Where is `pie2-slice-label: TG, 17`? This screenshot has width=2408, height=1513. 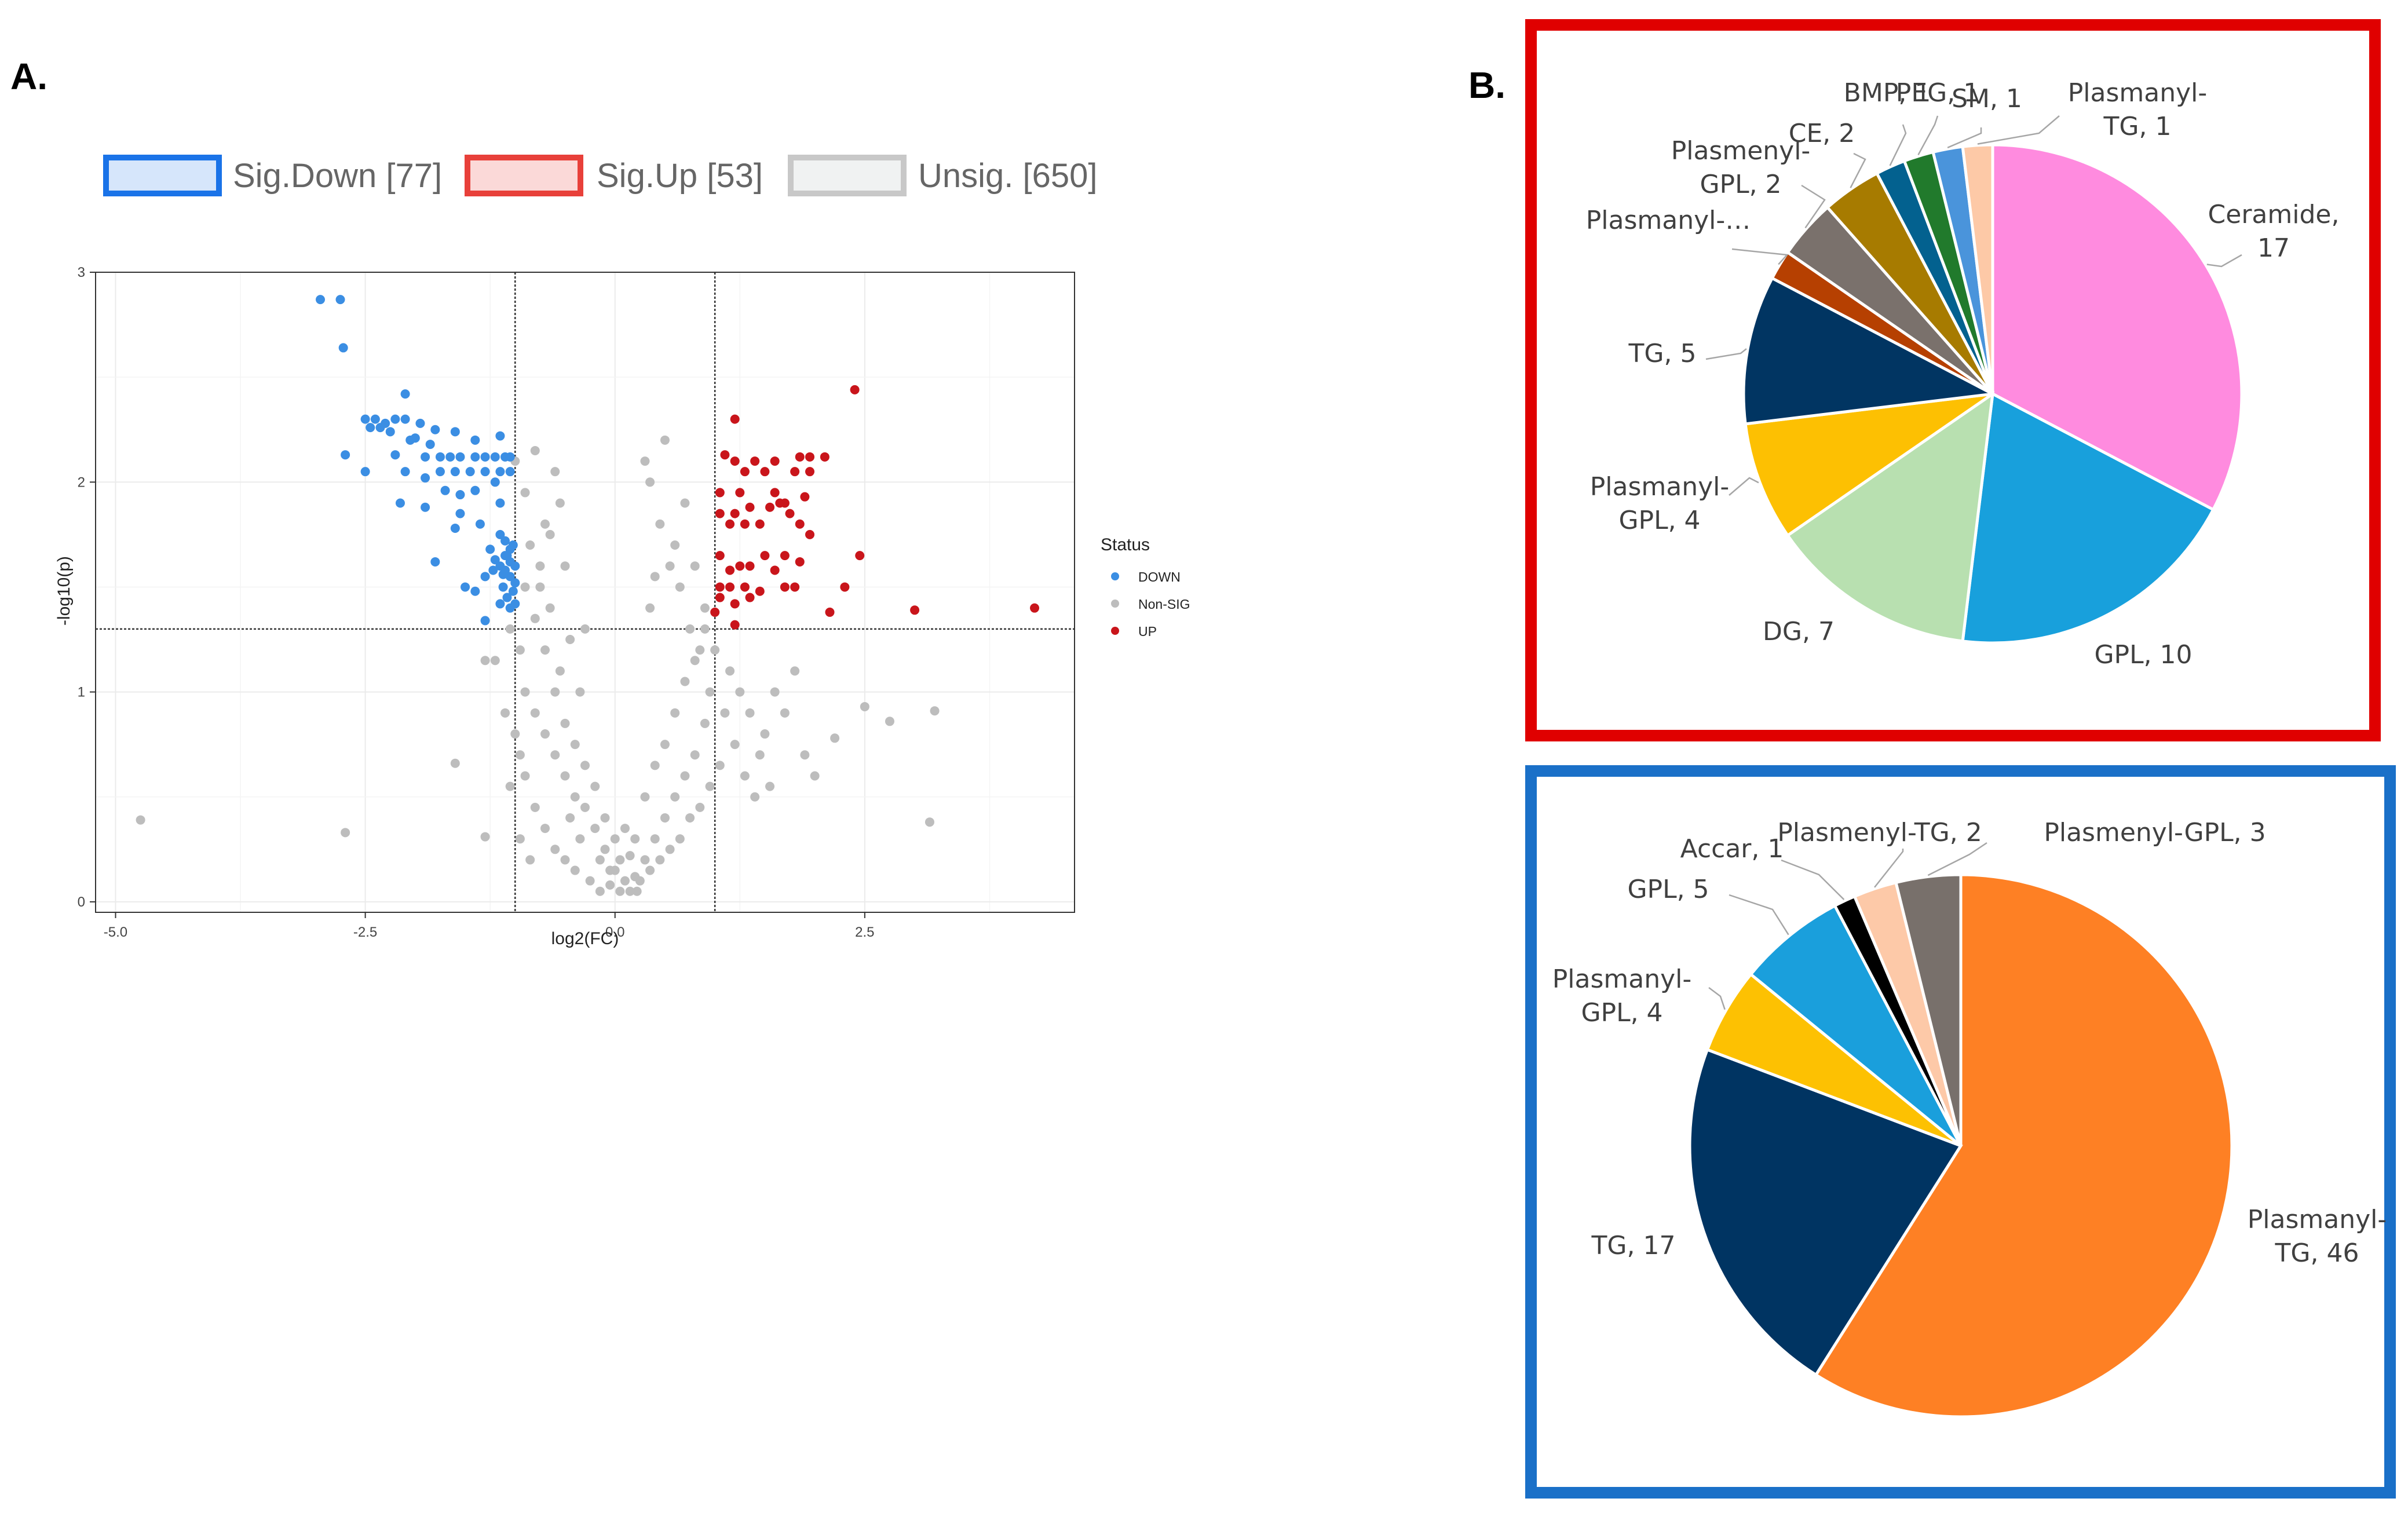
pie2-slice-label: TG, 17 is located at coordinates (1634, 1245).